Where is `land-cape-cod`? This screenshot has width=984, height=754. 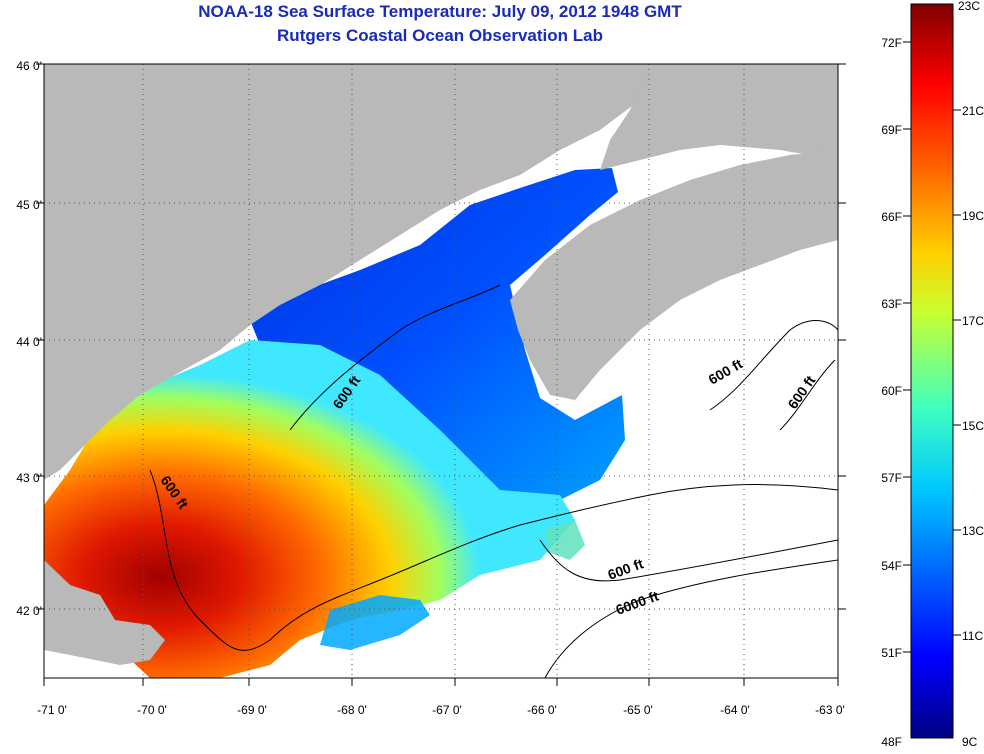 land-cape-cod is located at coordinates (104, 612).